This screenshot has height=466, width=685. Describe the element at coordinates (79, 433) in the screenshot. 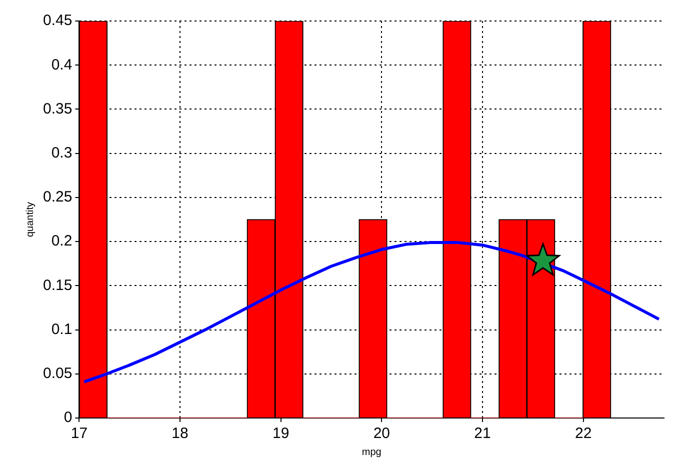

I see `x-tick-label: 17` at that location.